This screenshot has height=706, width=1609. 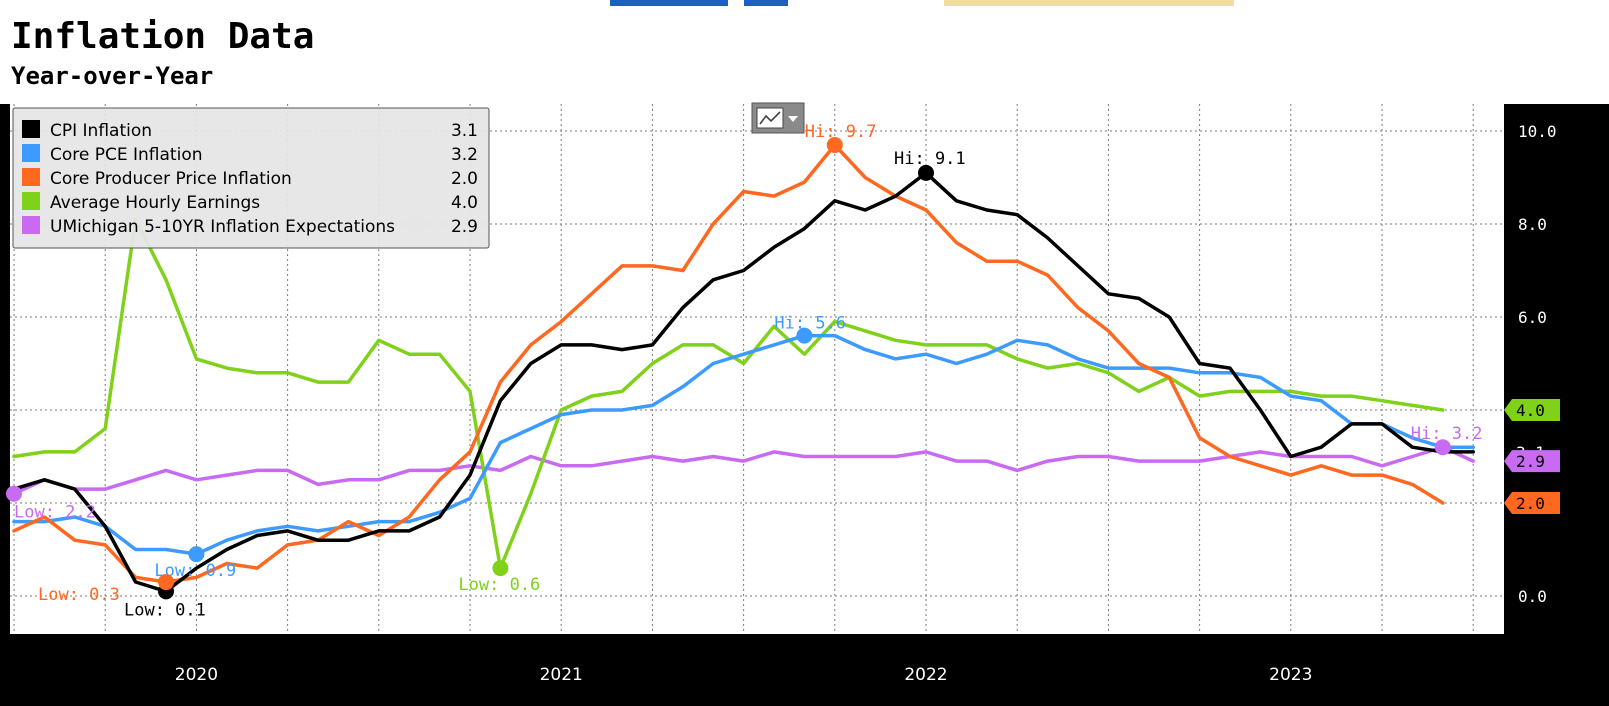 I want to click on legend-value: 3.2, so click(x=464, y=155).